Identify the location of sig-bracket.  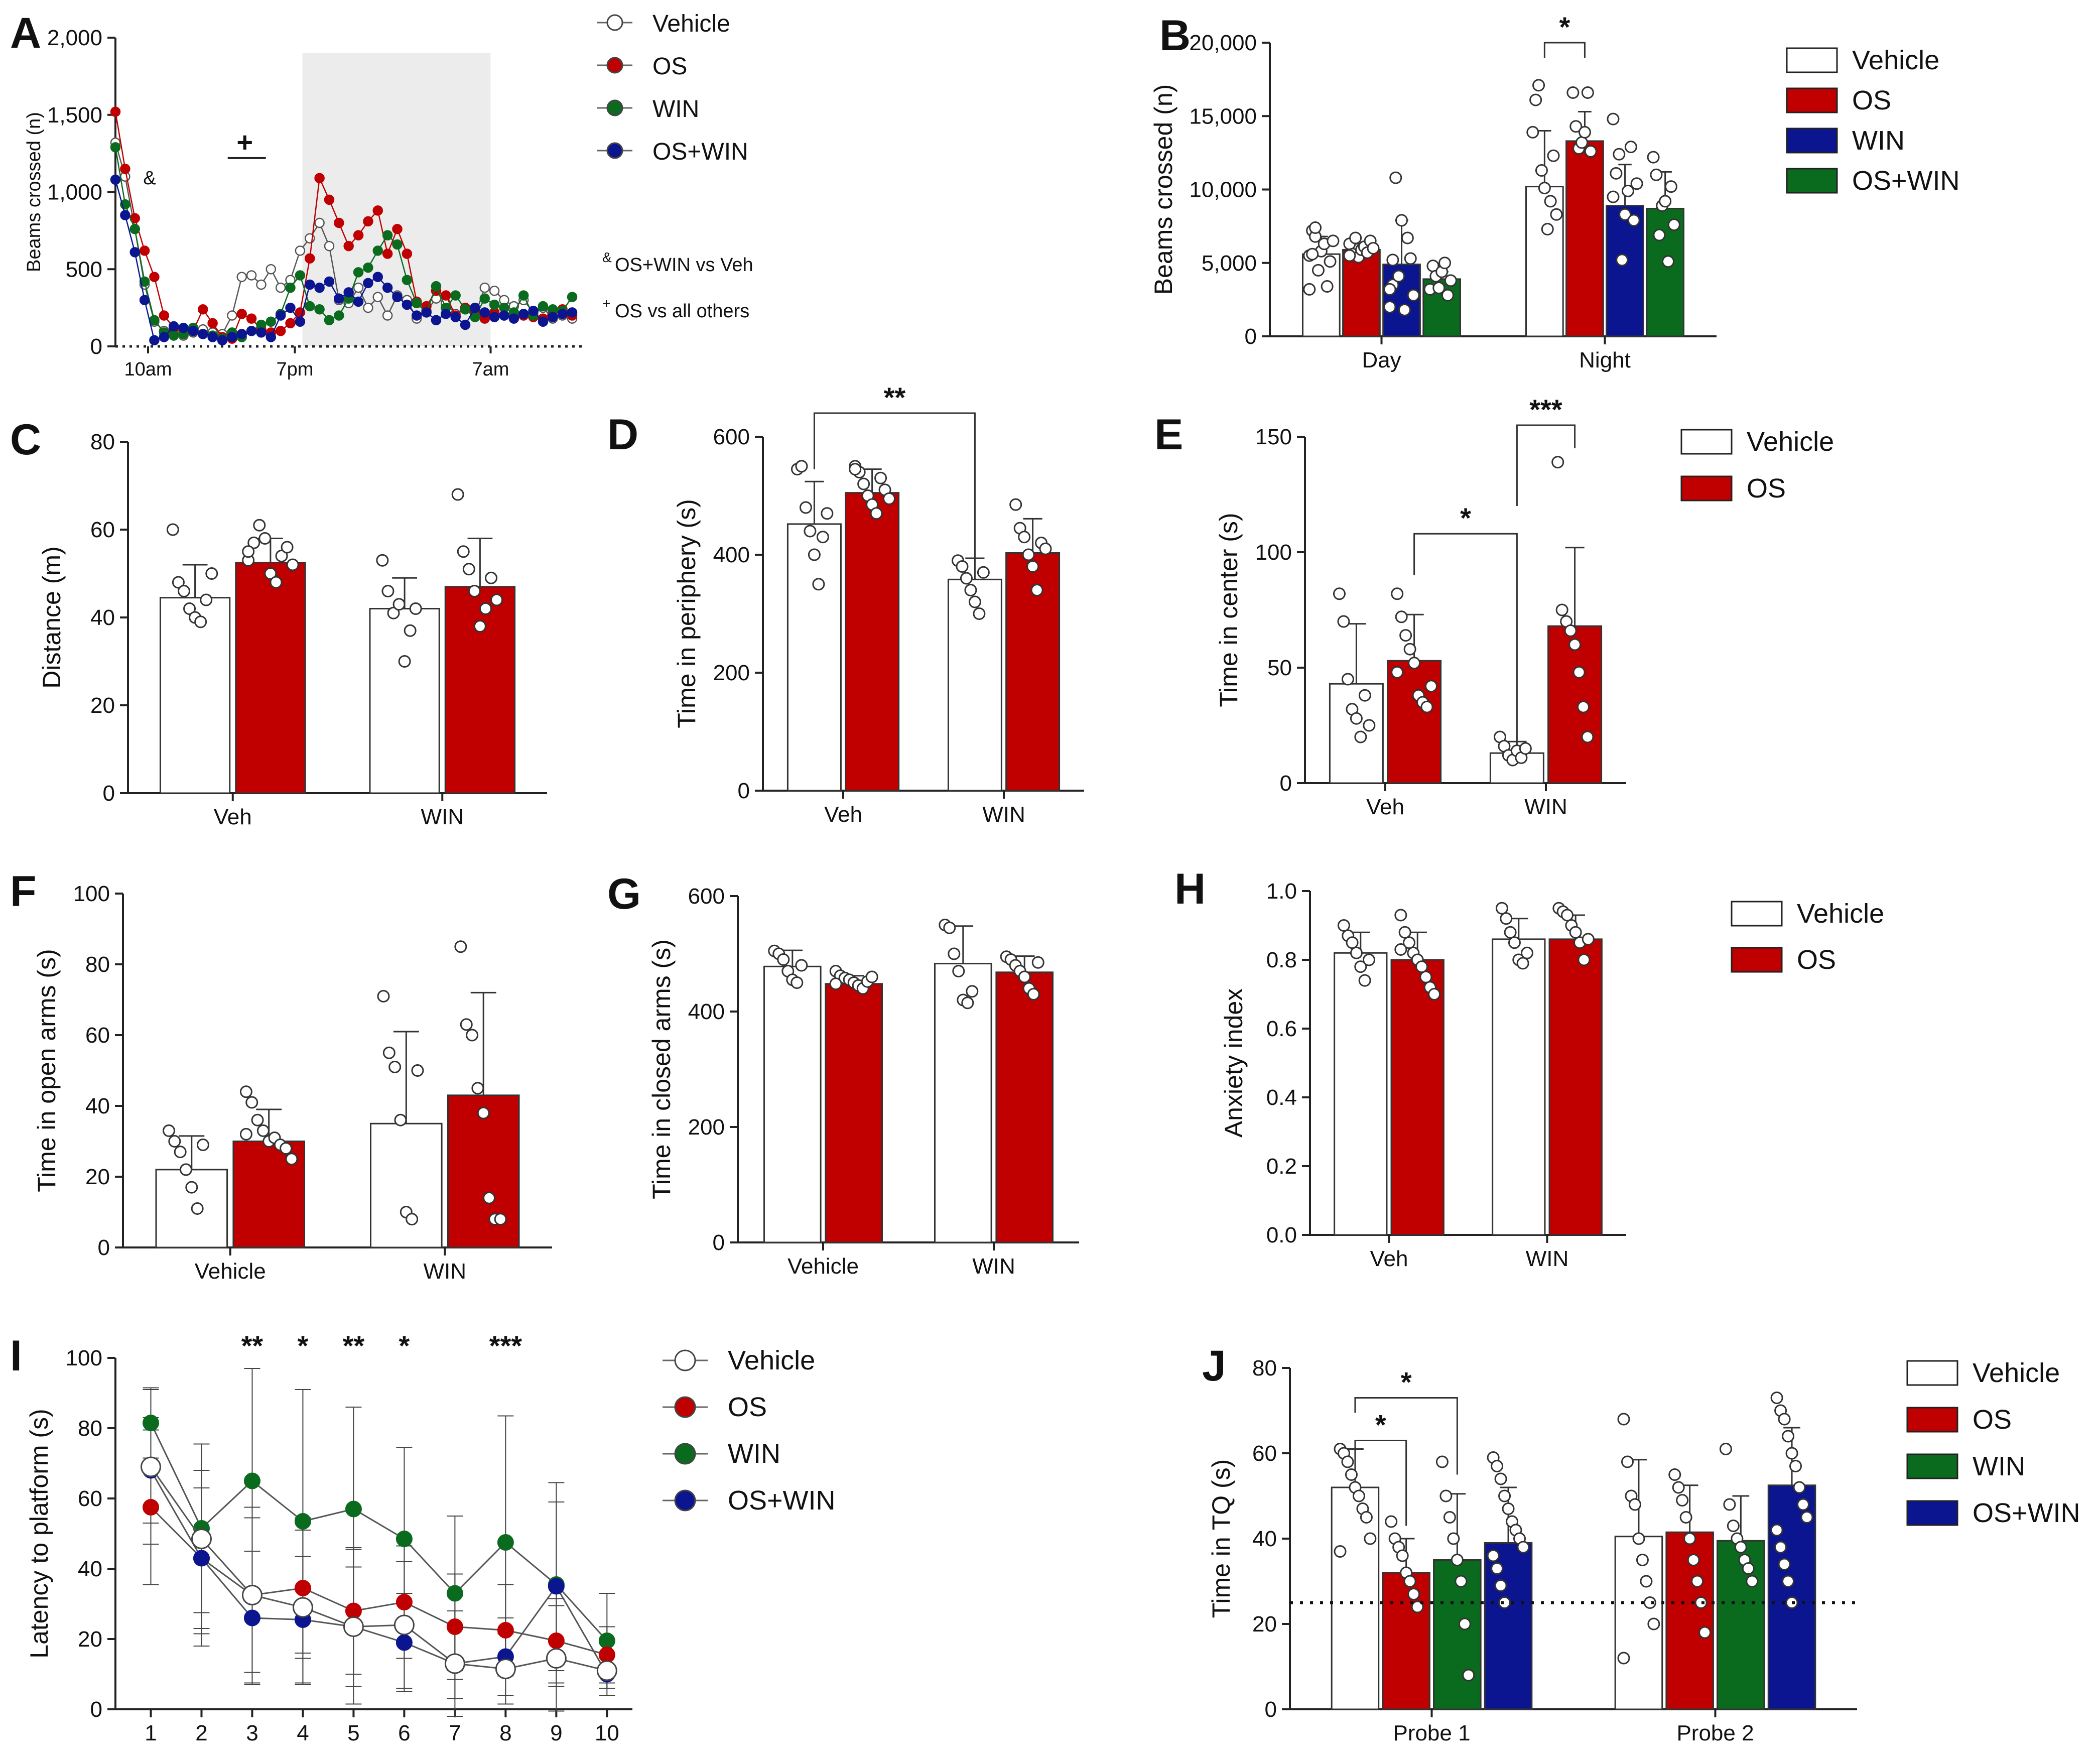
(1406, 1436).